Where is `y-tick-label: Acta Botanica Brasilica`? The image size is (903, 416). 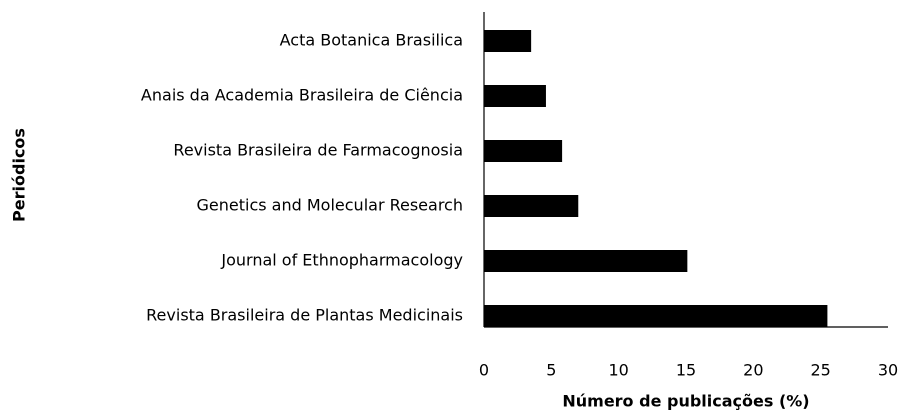
y-tick-label: Acta Botanica Brasilica is located at coordinates (371, 40).